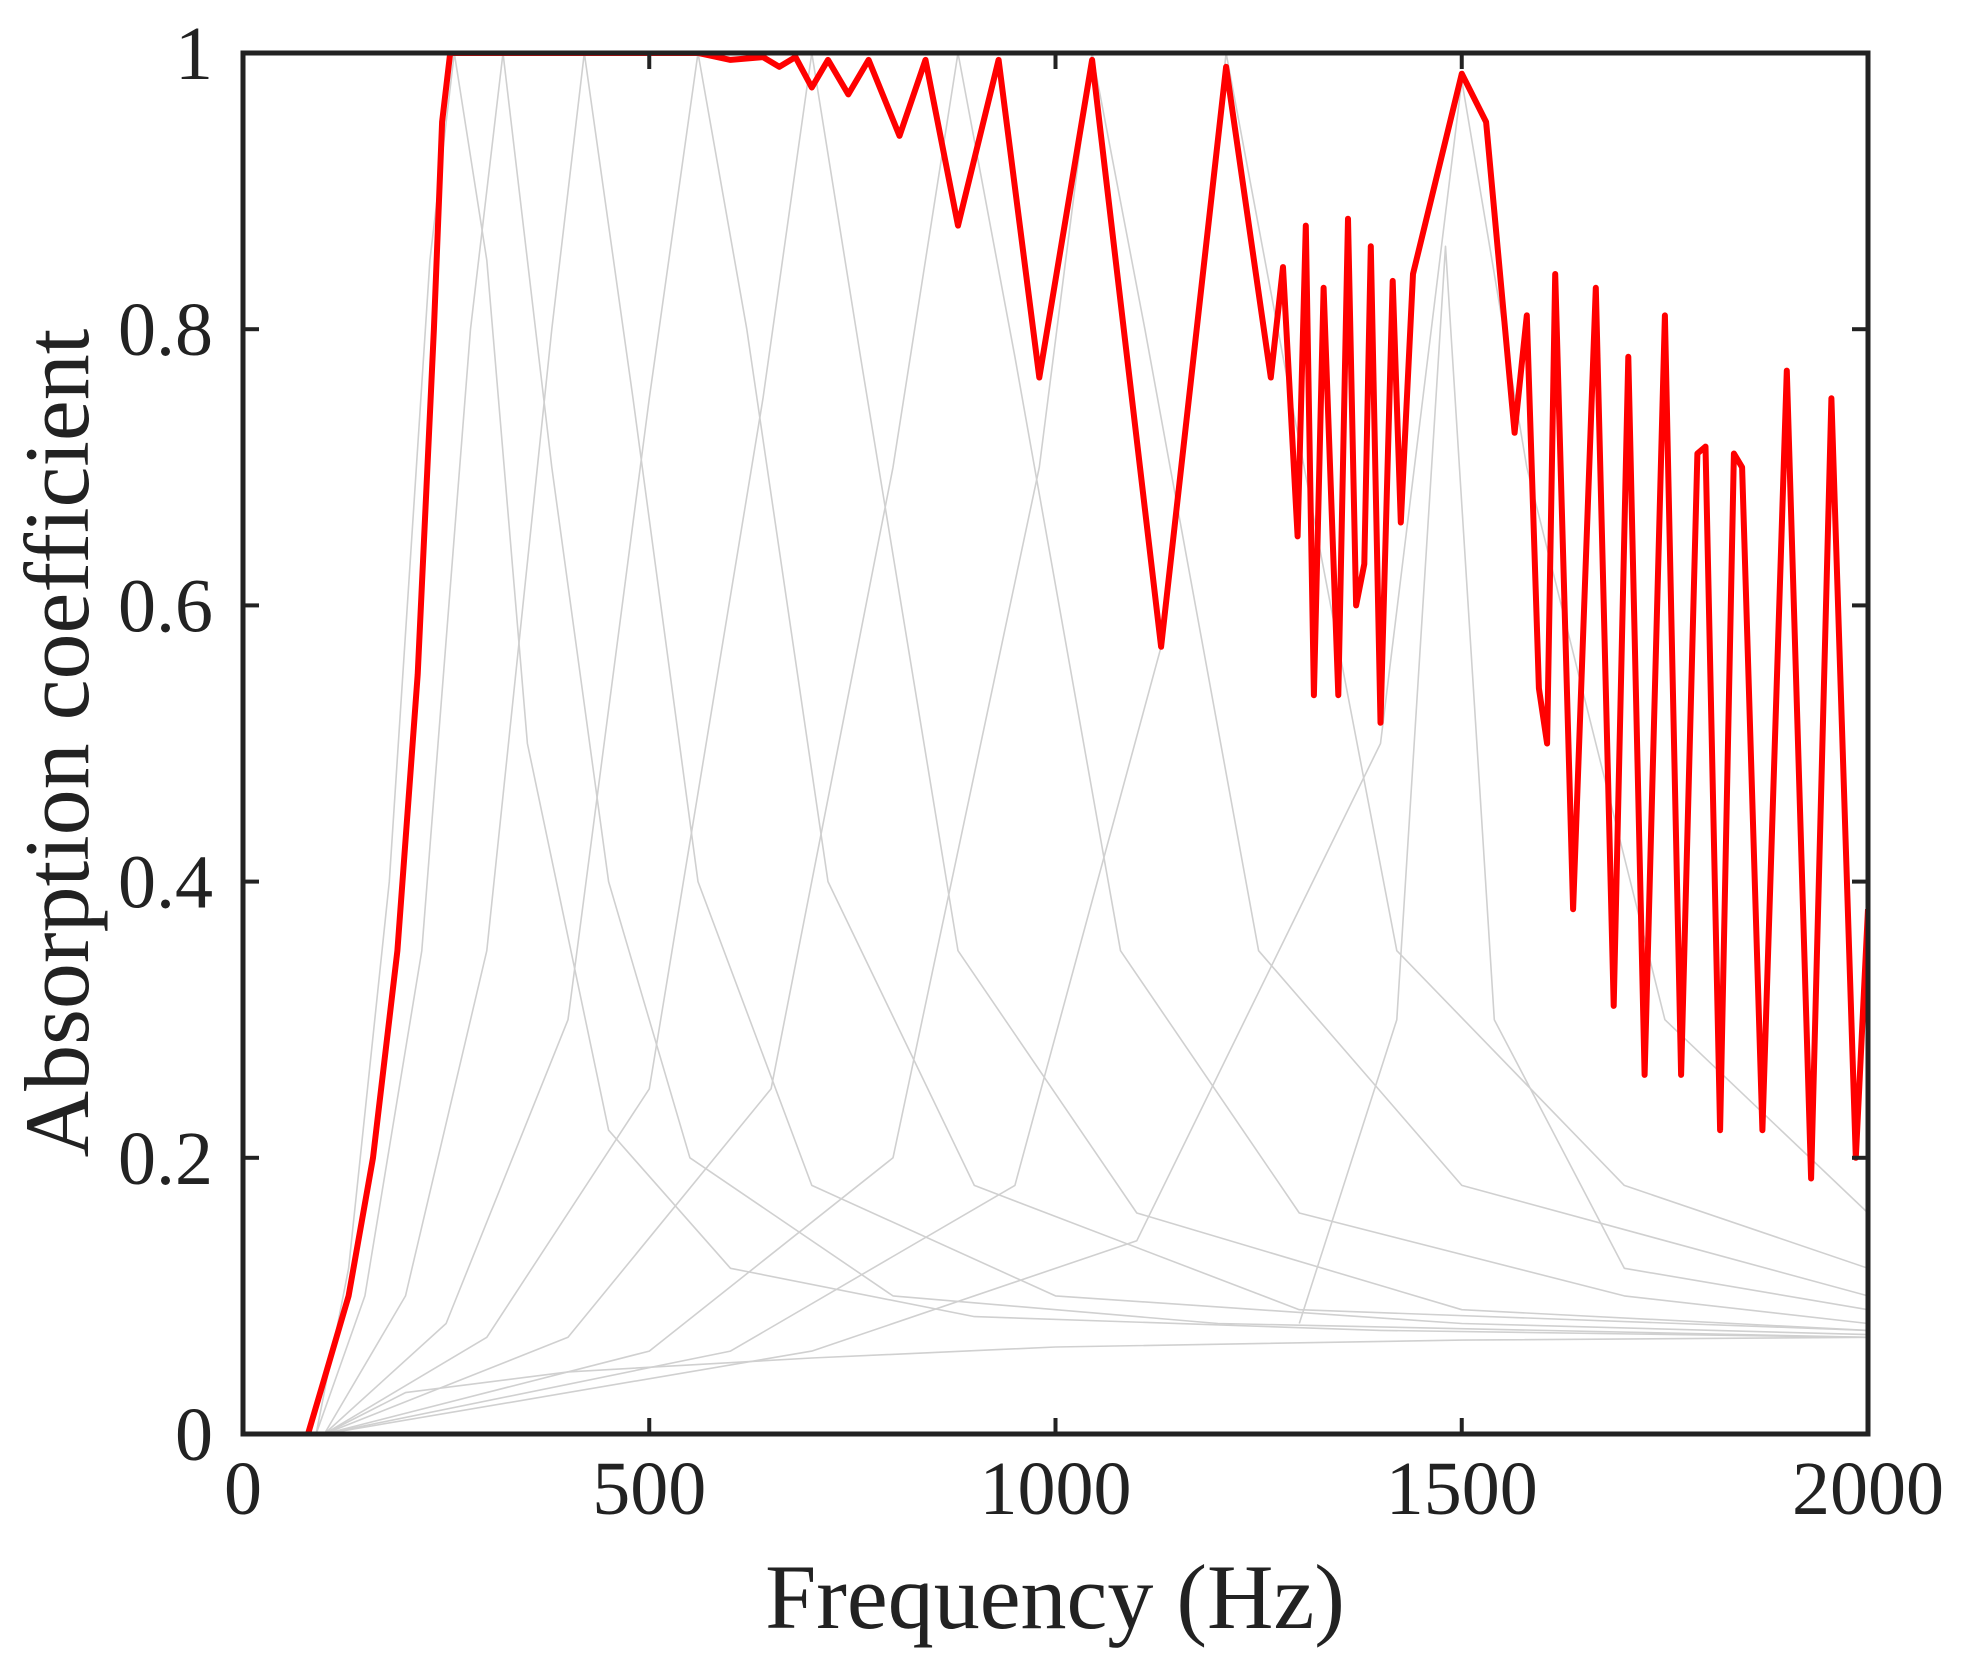 The height and width of the screenshot is (1660, 1962). I want to click on x-tick-label: 1500, so click(1462, 1489).